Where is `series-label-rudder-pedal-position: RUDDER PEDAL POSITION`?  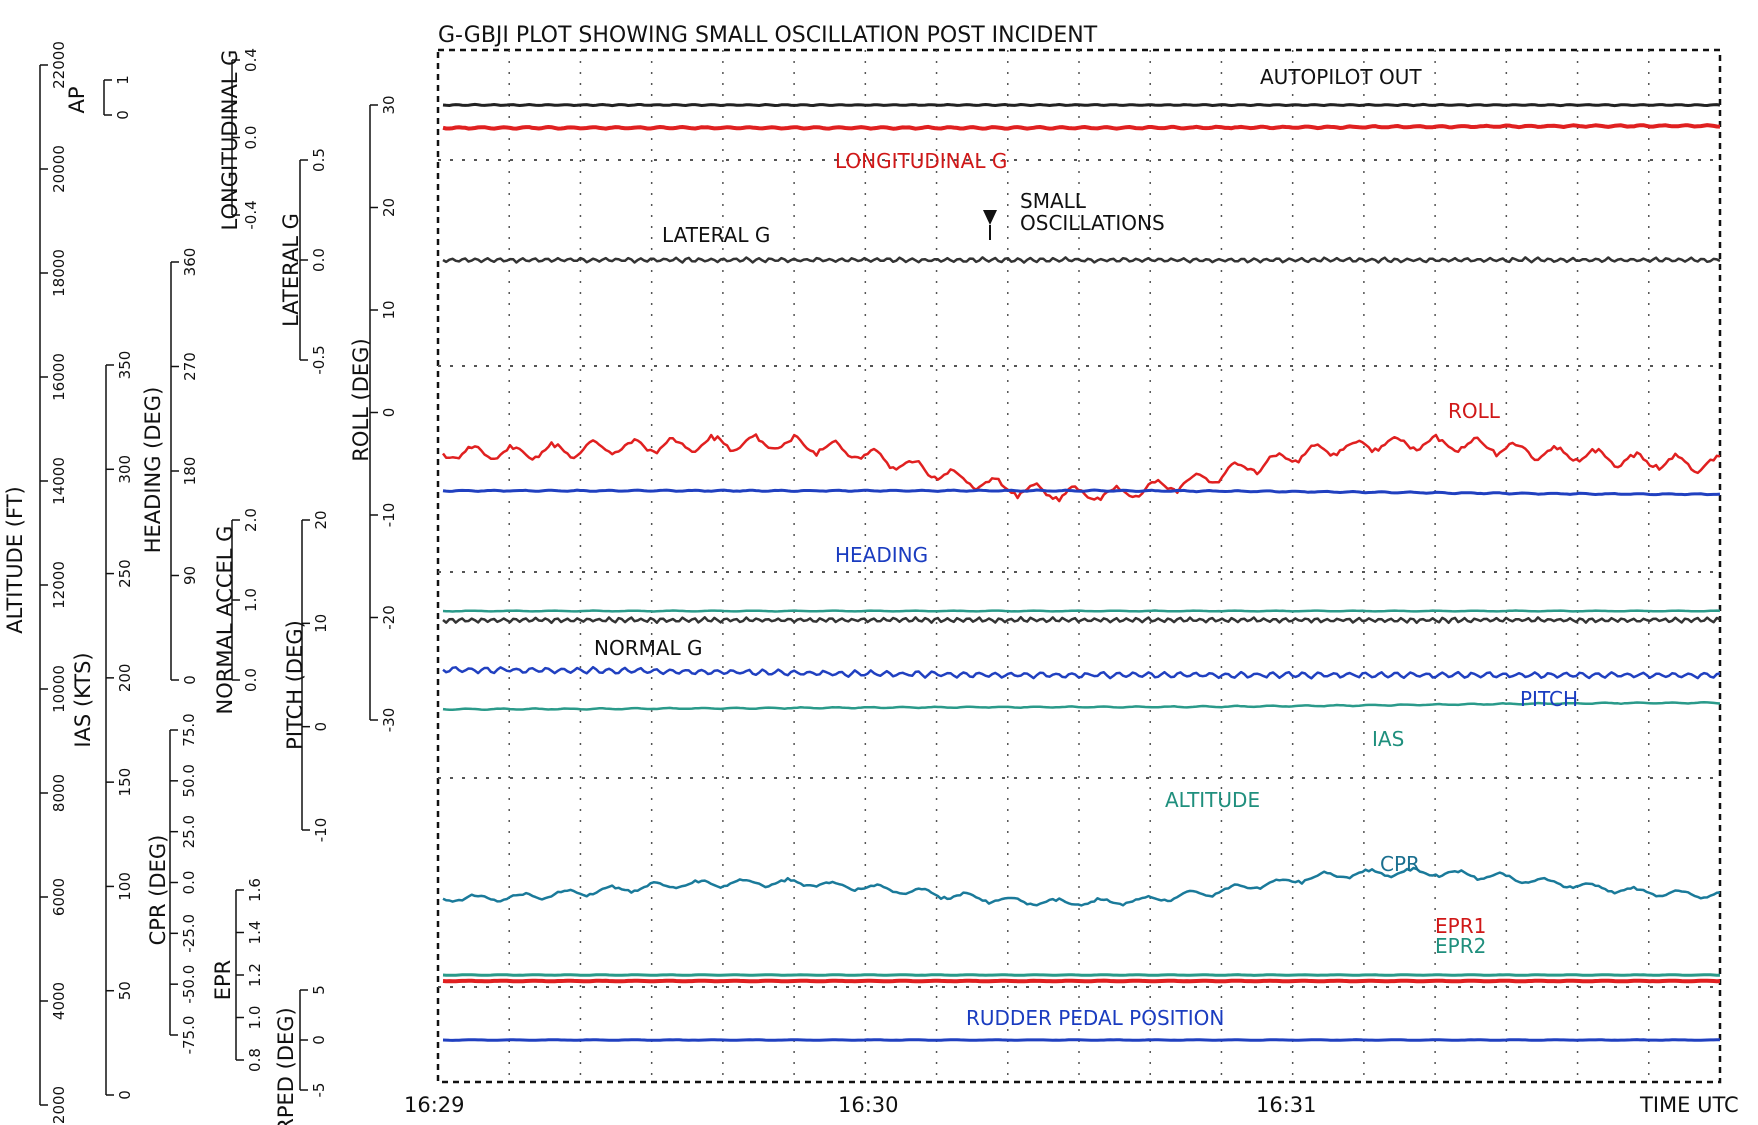 series-label-rudder-pedal-position: RUDDER PEDAL POSITION is located at coordinates (1095, 1018).